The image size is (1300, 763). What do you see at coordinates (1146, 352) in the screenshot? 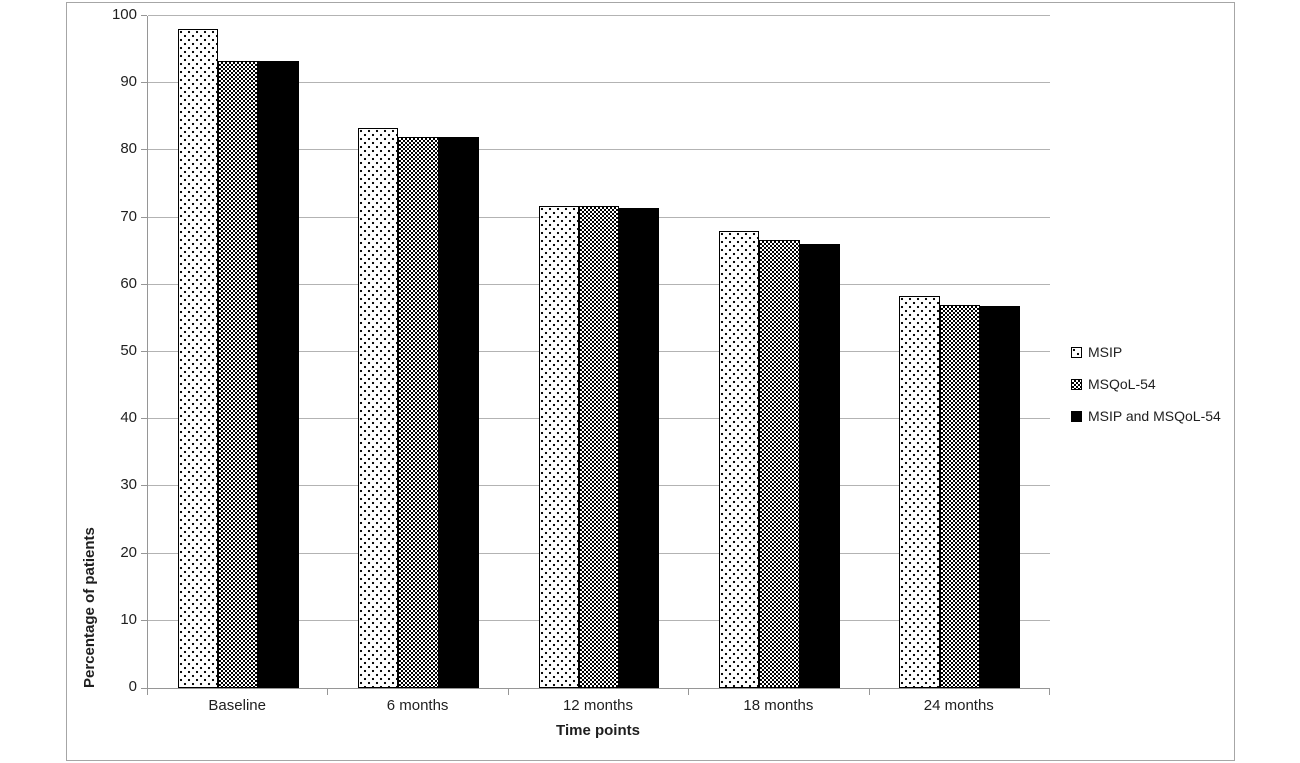
I see `legend-item-msip: MSIP` at bounding box center [1146, 352].